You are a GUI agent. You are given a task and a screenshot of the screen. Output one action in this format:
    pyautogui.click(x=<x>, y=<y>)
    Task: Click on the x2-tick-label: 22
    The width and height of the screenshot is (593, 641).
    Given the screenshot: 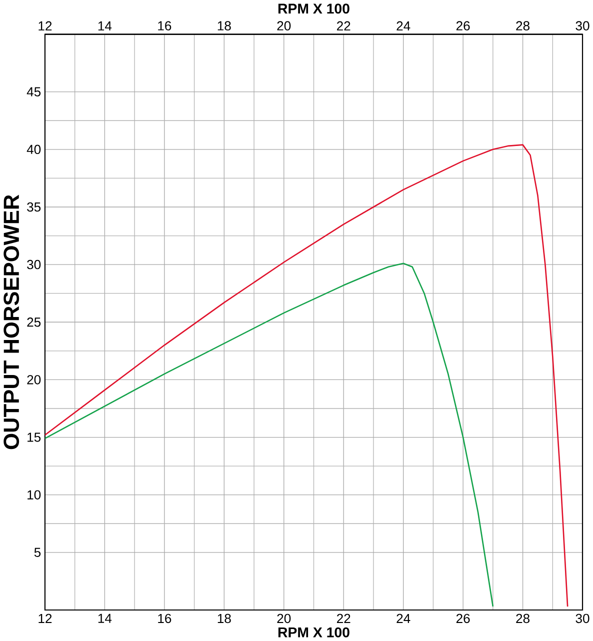 What is the action you would take?
    pyautogui.click(x=343, y=618)
    